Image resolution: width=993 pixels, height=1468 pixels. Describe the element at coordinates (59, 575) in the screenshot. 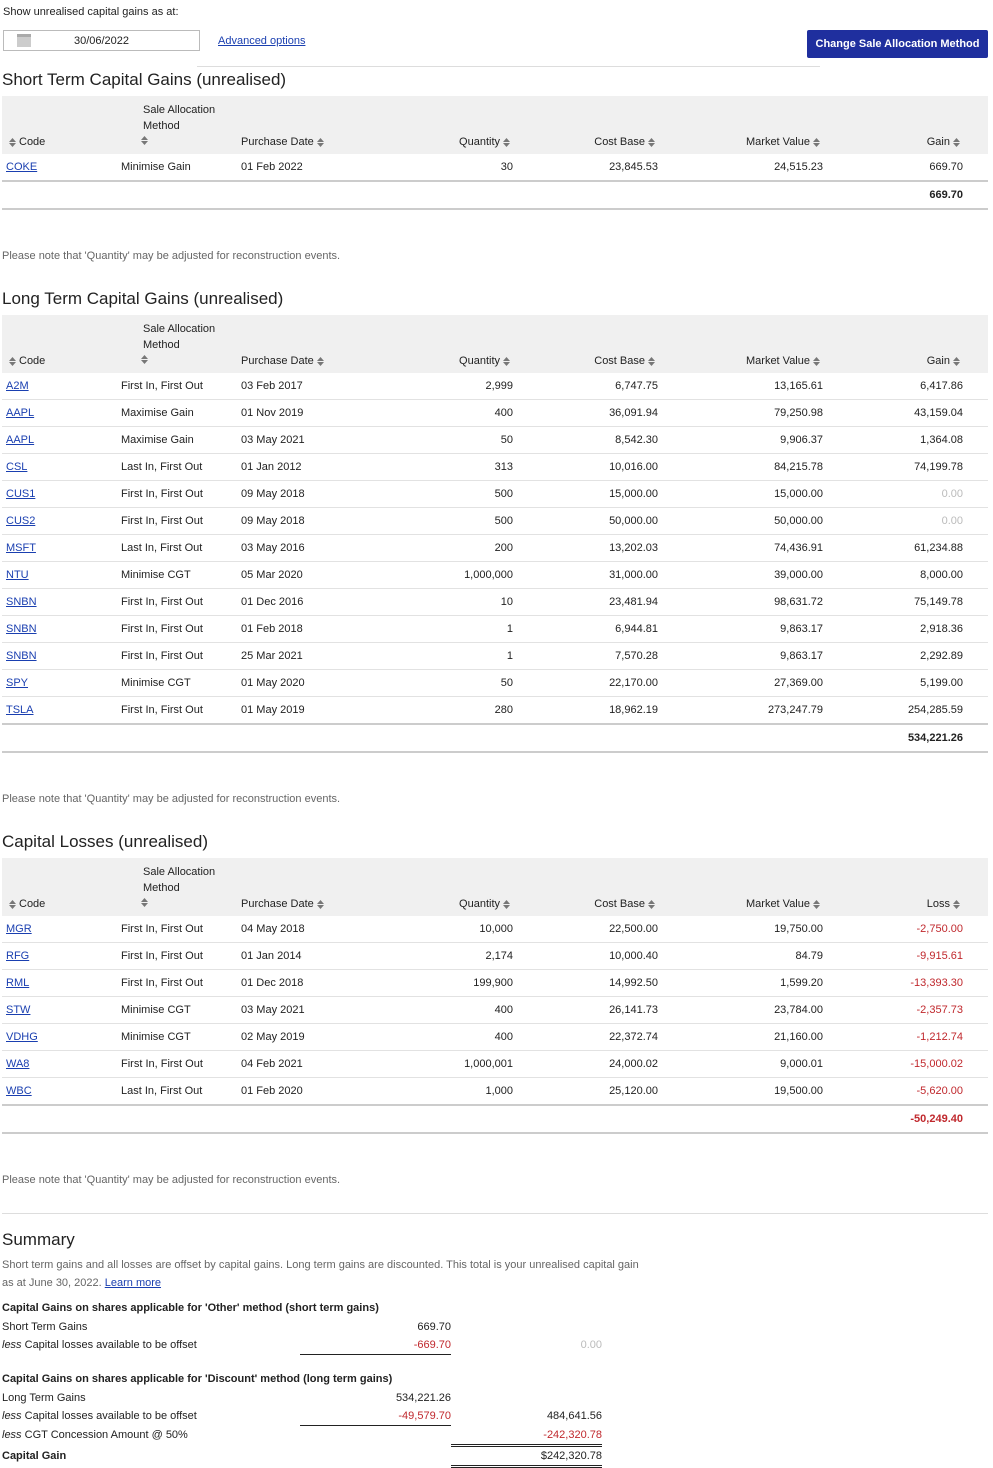

I see `cell: NTU` at that location.